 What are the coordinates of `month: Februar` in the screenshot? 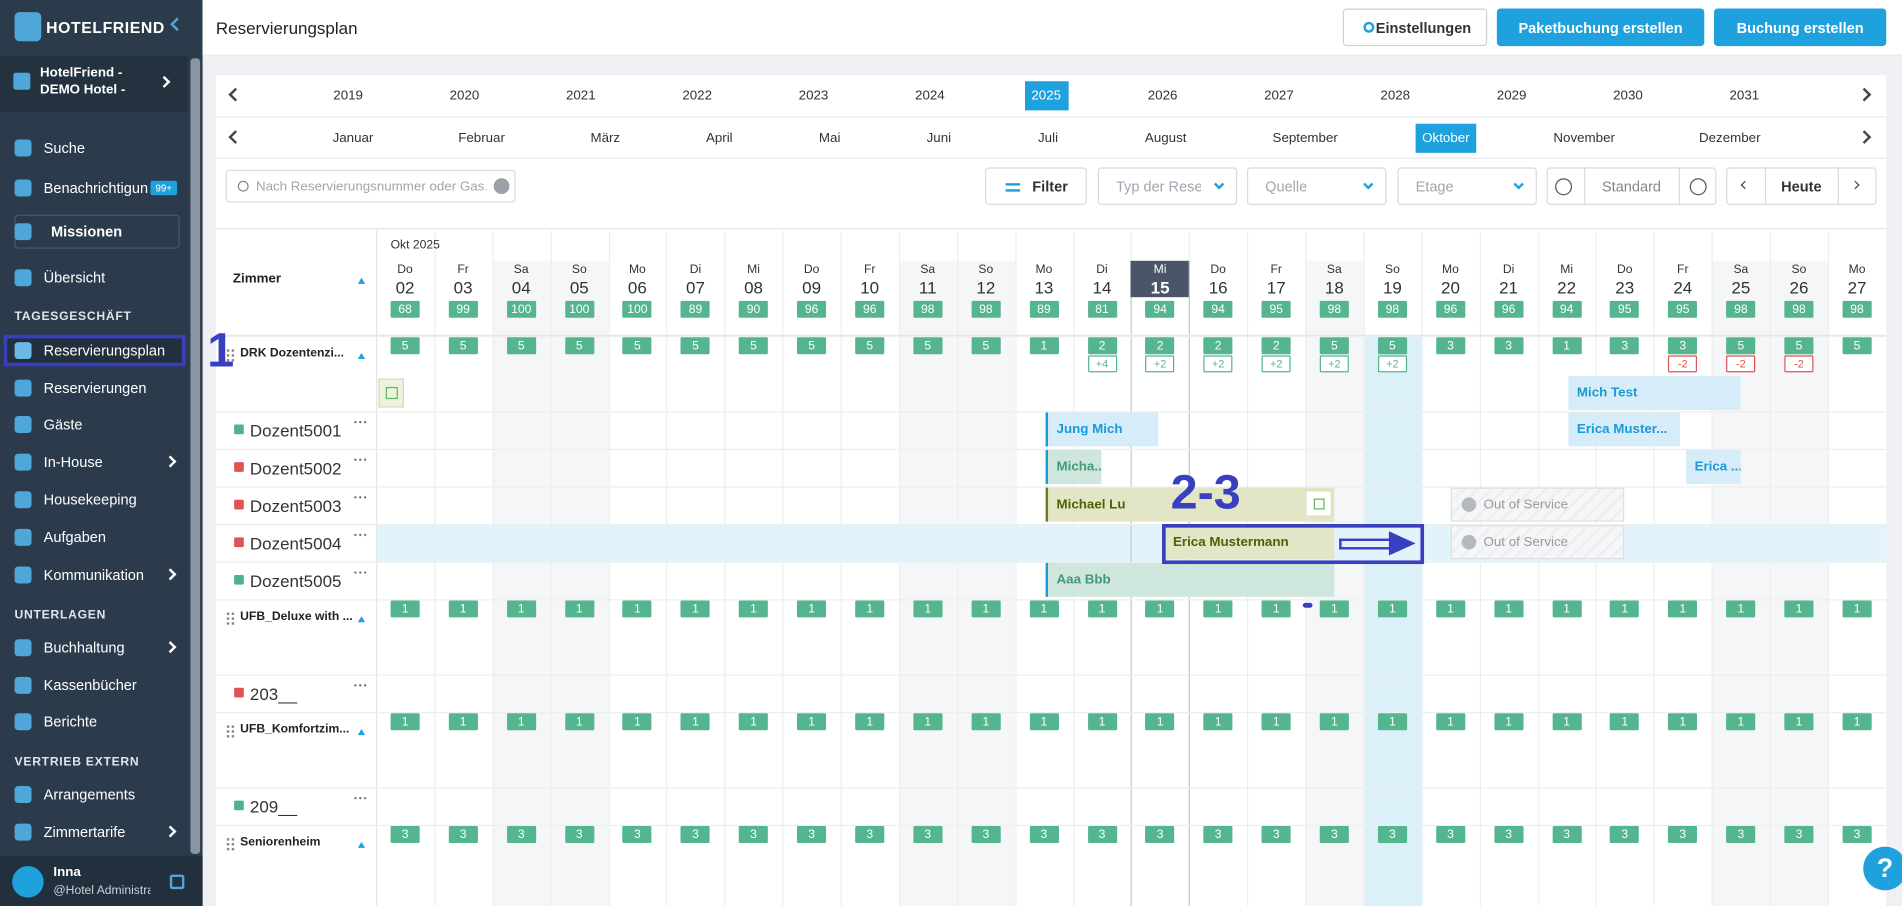 It's located at (481, 138).